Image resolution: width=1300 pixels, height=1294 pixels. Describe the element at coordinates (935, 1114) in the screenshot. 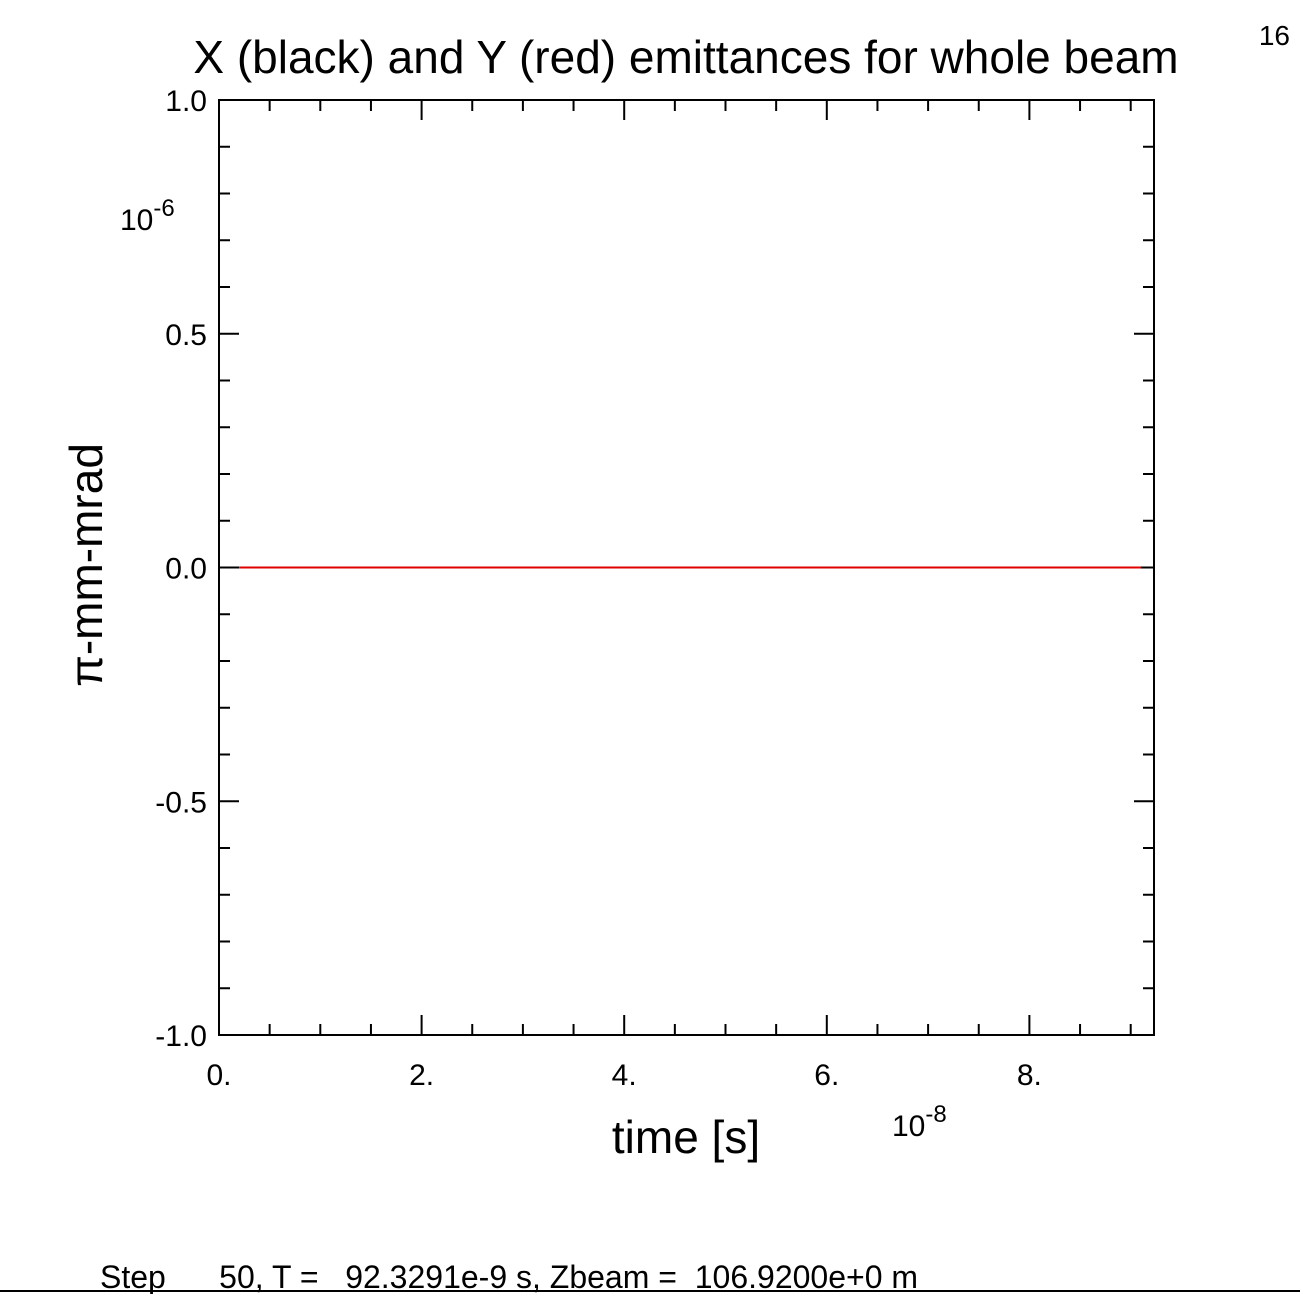

I see `x-multiplier-exponent: -8` at that location.